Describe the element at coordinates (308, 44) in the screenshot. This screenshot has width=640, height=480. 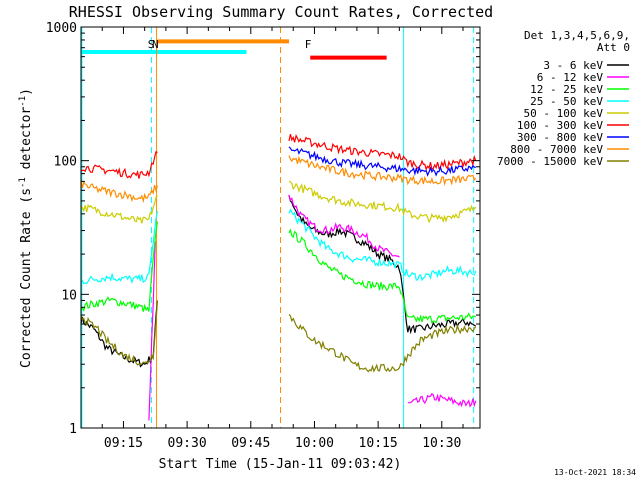
I see `flag-label-f: F` at that location.